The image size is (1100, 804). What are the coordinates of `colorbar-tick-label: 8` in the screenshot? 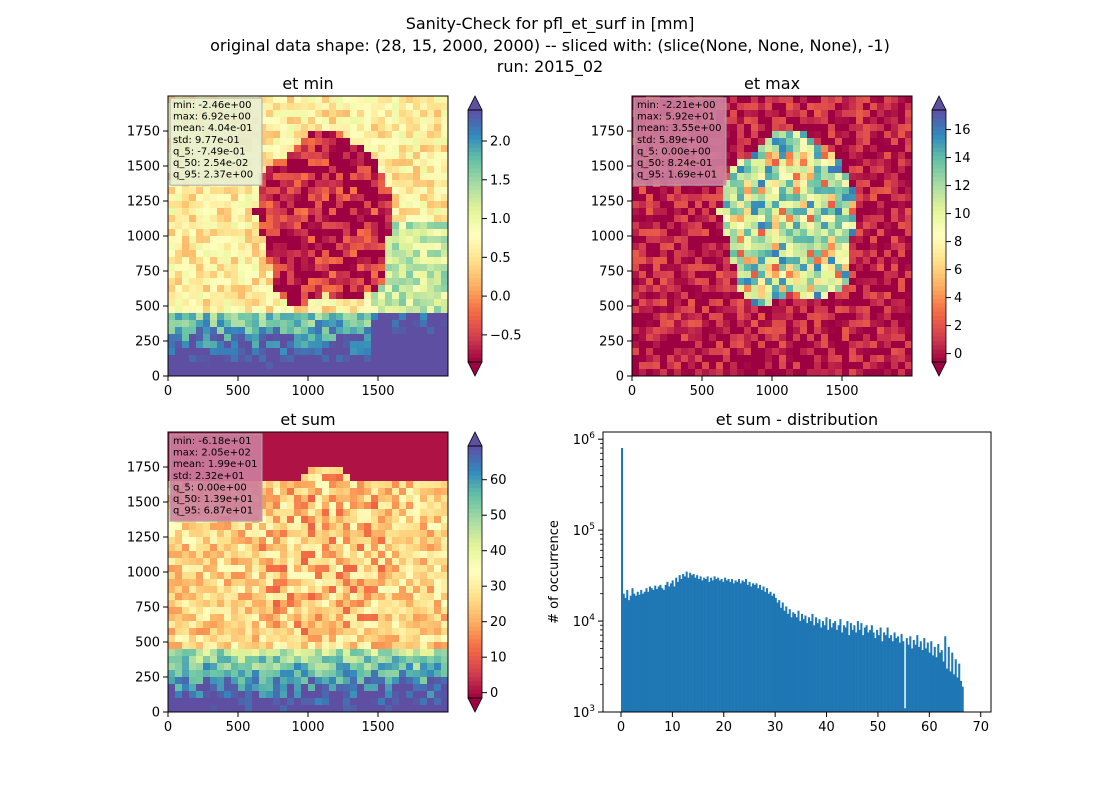 It's located at (958, 242).